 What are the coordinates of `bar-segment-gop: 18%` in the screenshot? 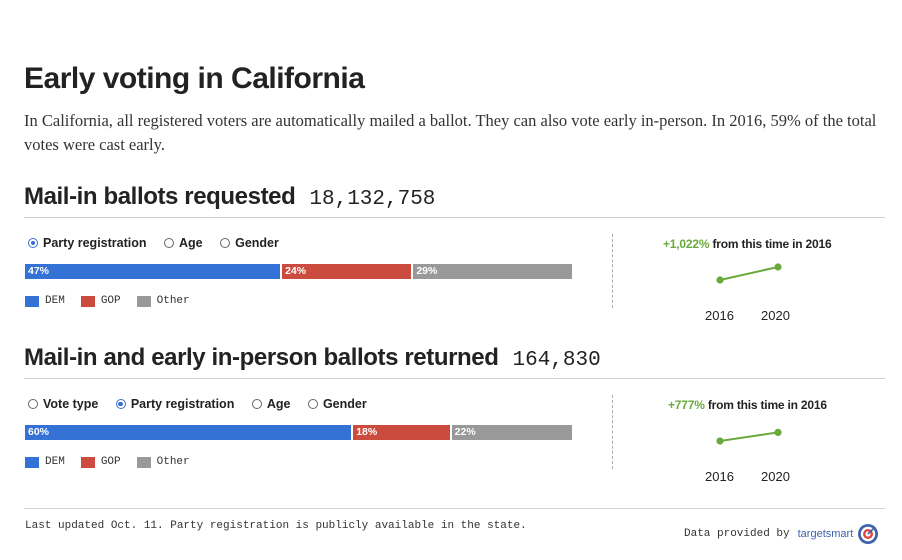 It's located at (402, 432).